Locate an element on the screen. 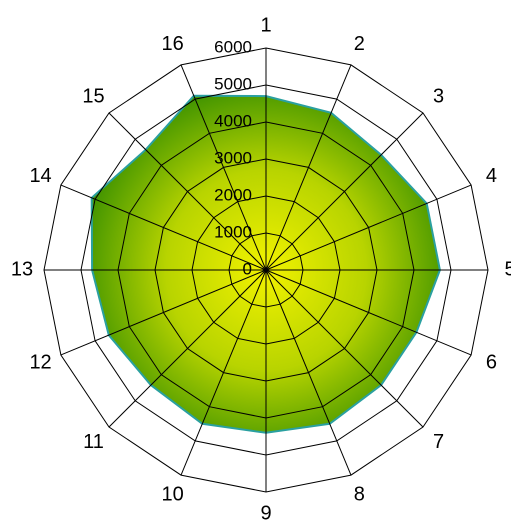  category-label: 16 is located at coordinates (173, 44).